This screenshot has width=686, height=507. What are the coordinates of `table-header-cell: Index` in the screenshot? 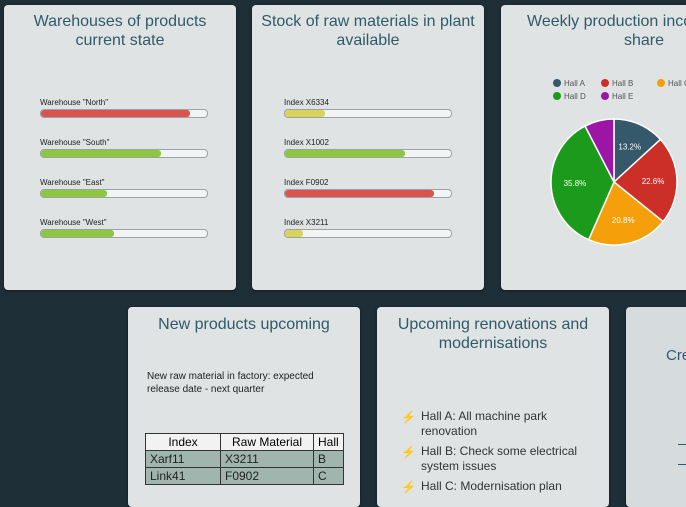 It's located at (183, 442).